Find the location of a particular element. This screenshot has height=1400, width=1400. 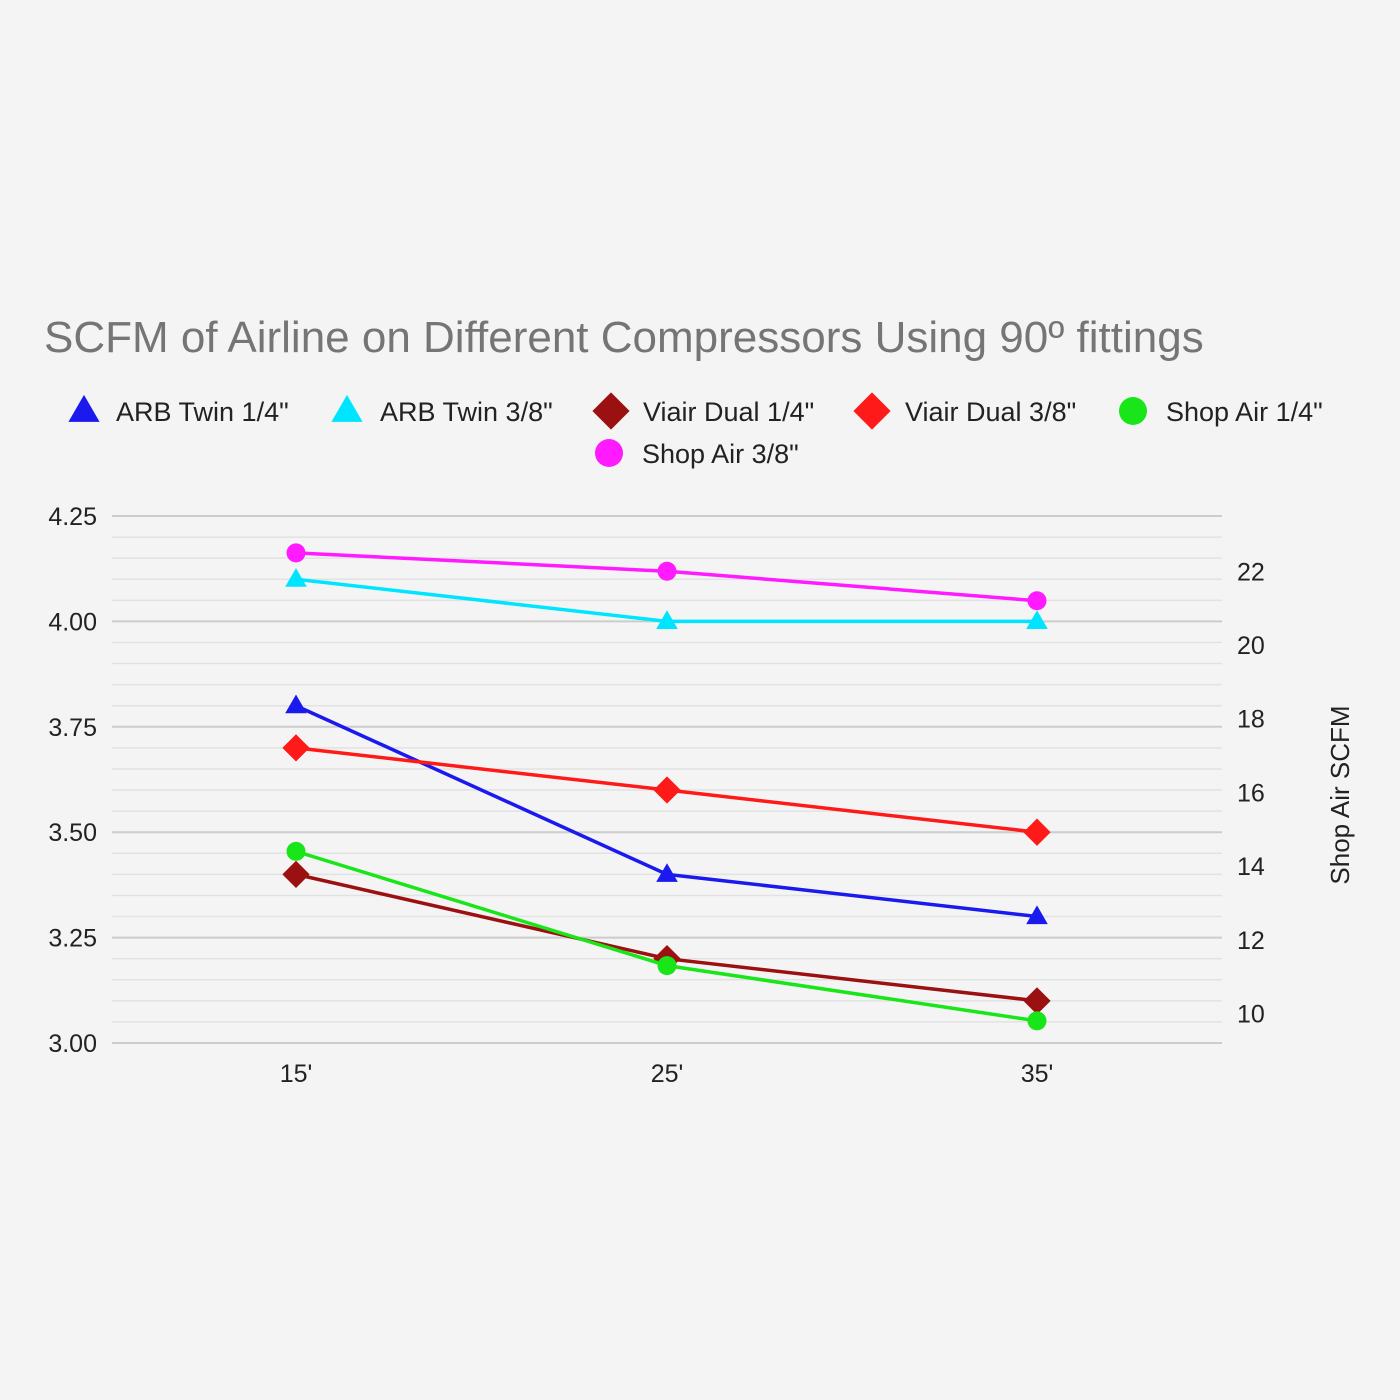

legend-item: Shop Air 3/8" is located at coordinates (697, 454).